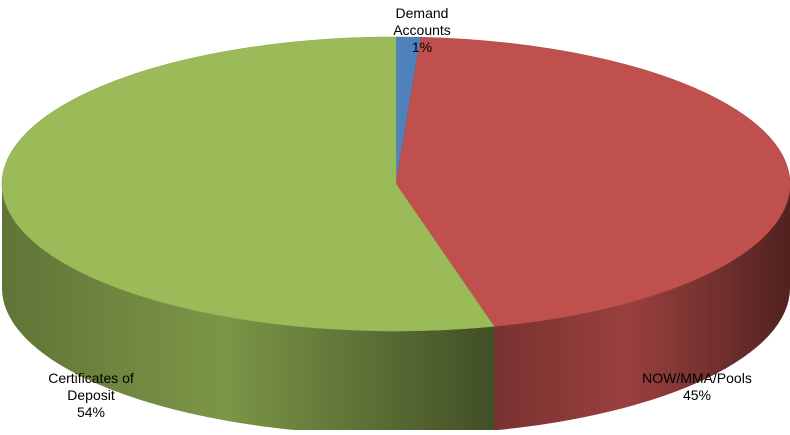  I want to click on pie-label-line: Demand, so click(422, 13).